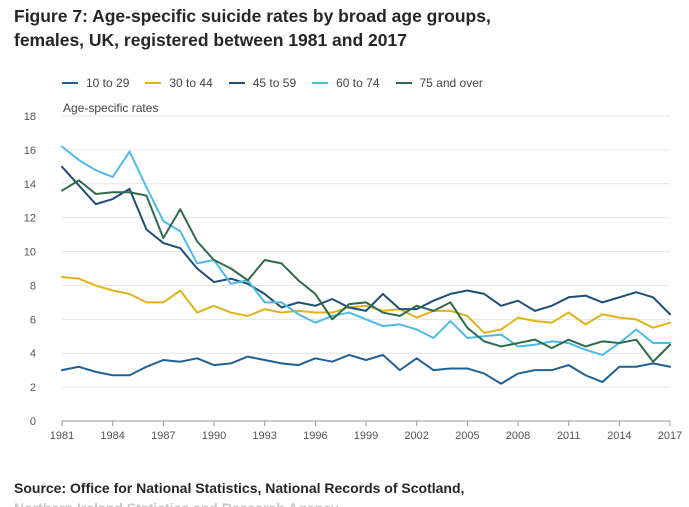 This screenshot has width=689, height=507. I want to click on x-tick-label: 2017, so click(670, 436).